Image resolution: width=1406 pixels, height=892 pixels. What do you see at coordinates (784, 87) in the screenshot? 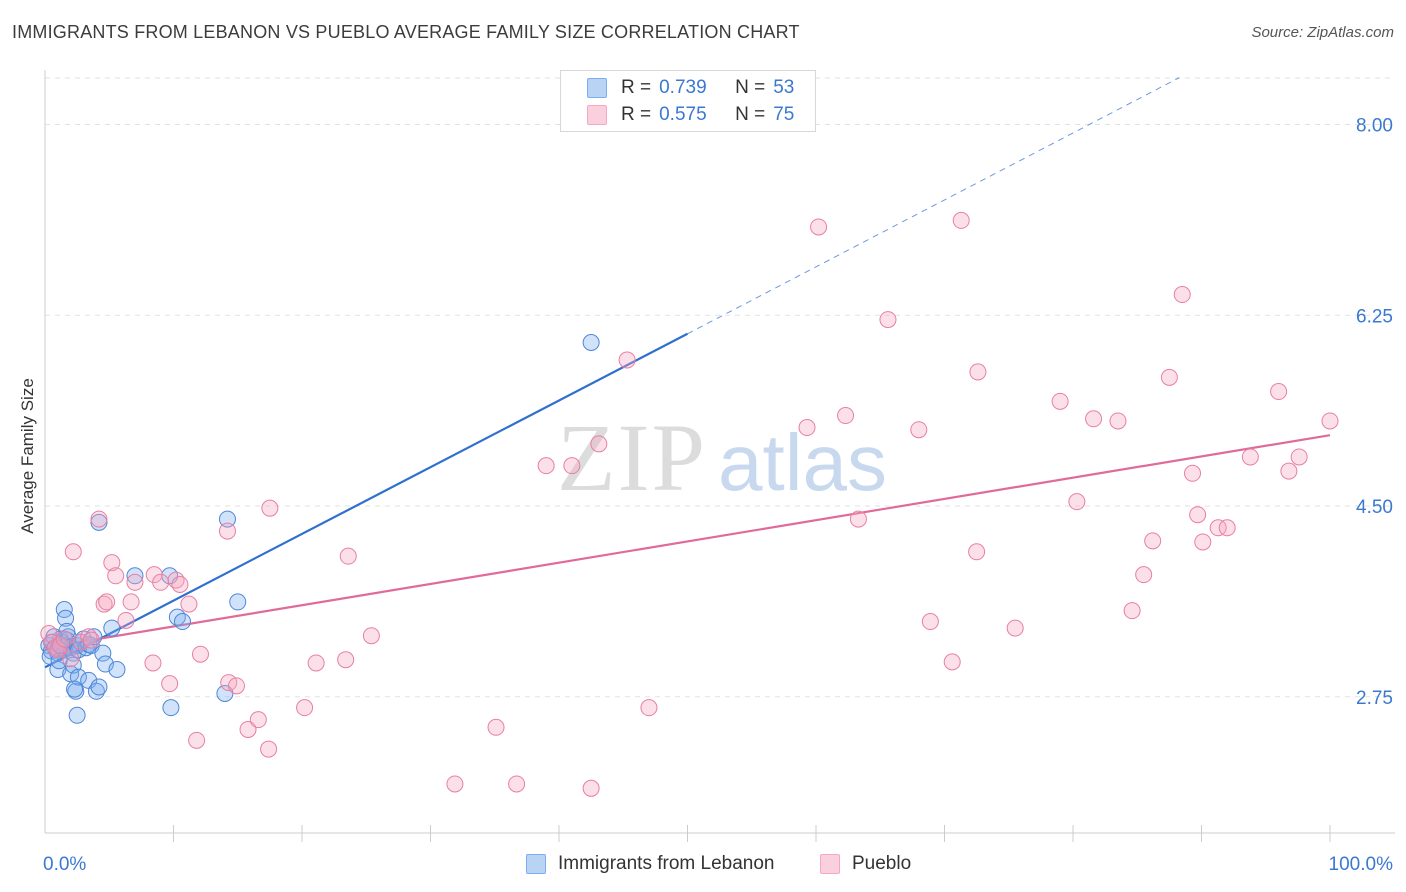
I see `legend-n-value: 53` at bounding box center [784, 87].